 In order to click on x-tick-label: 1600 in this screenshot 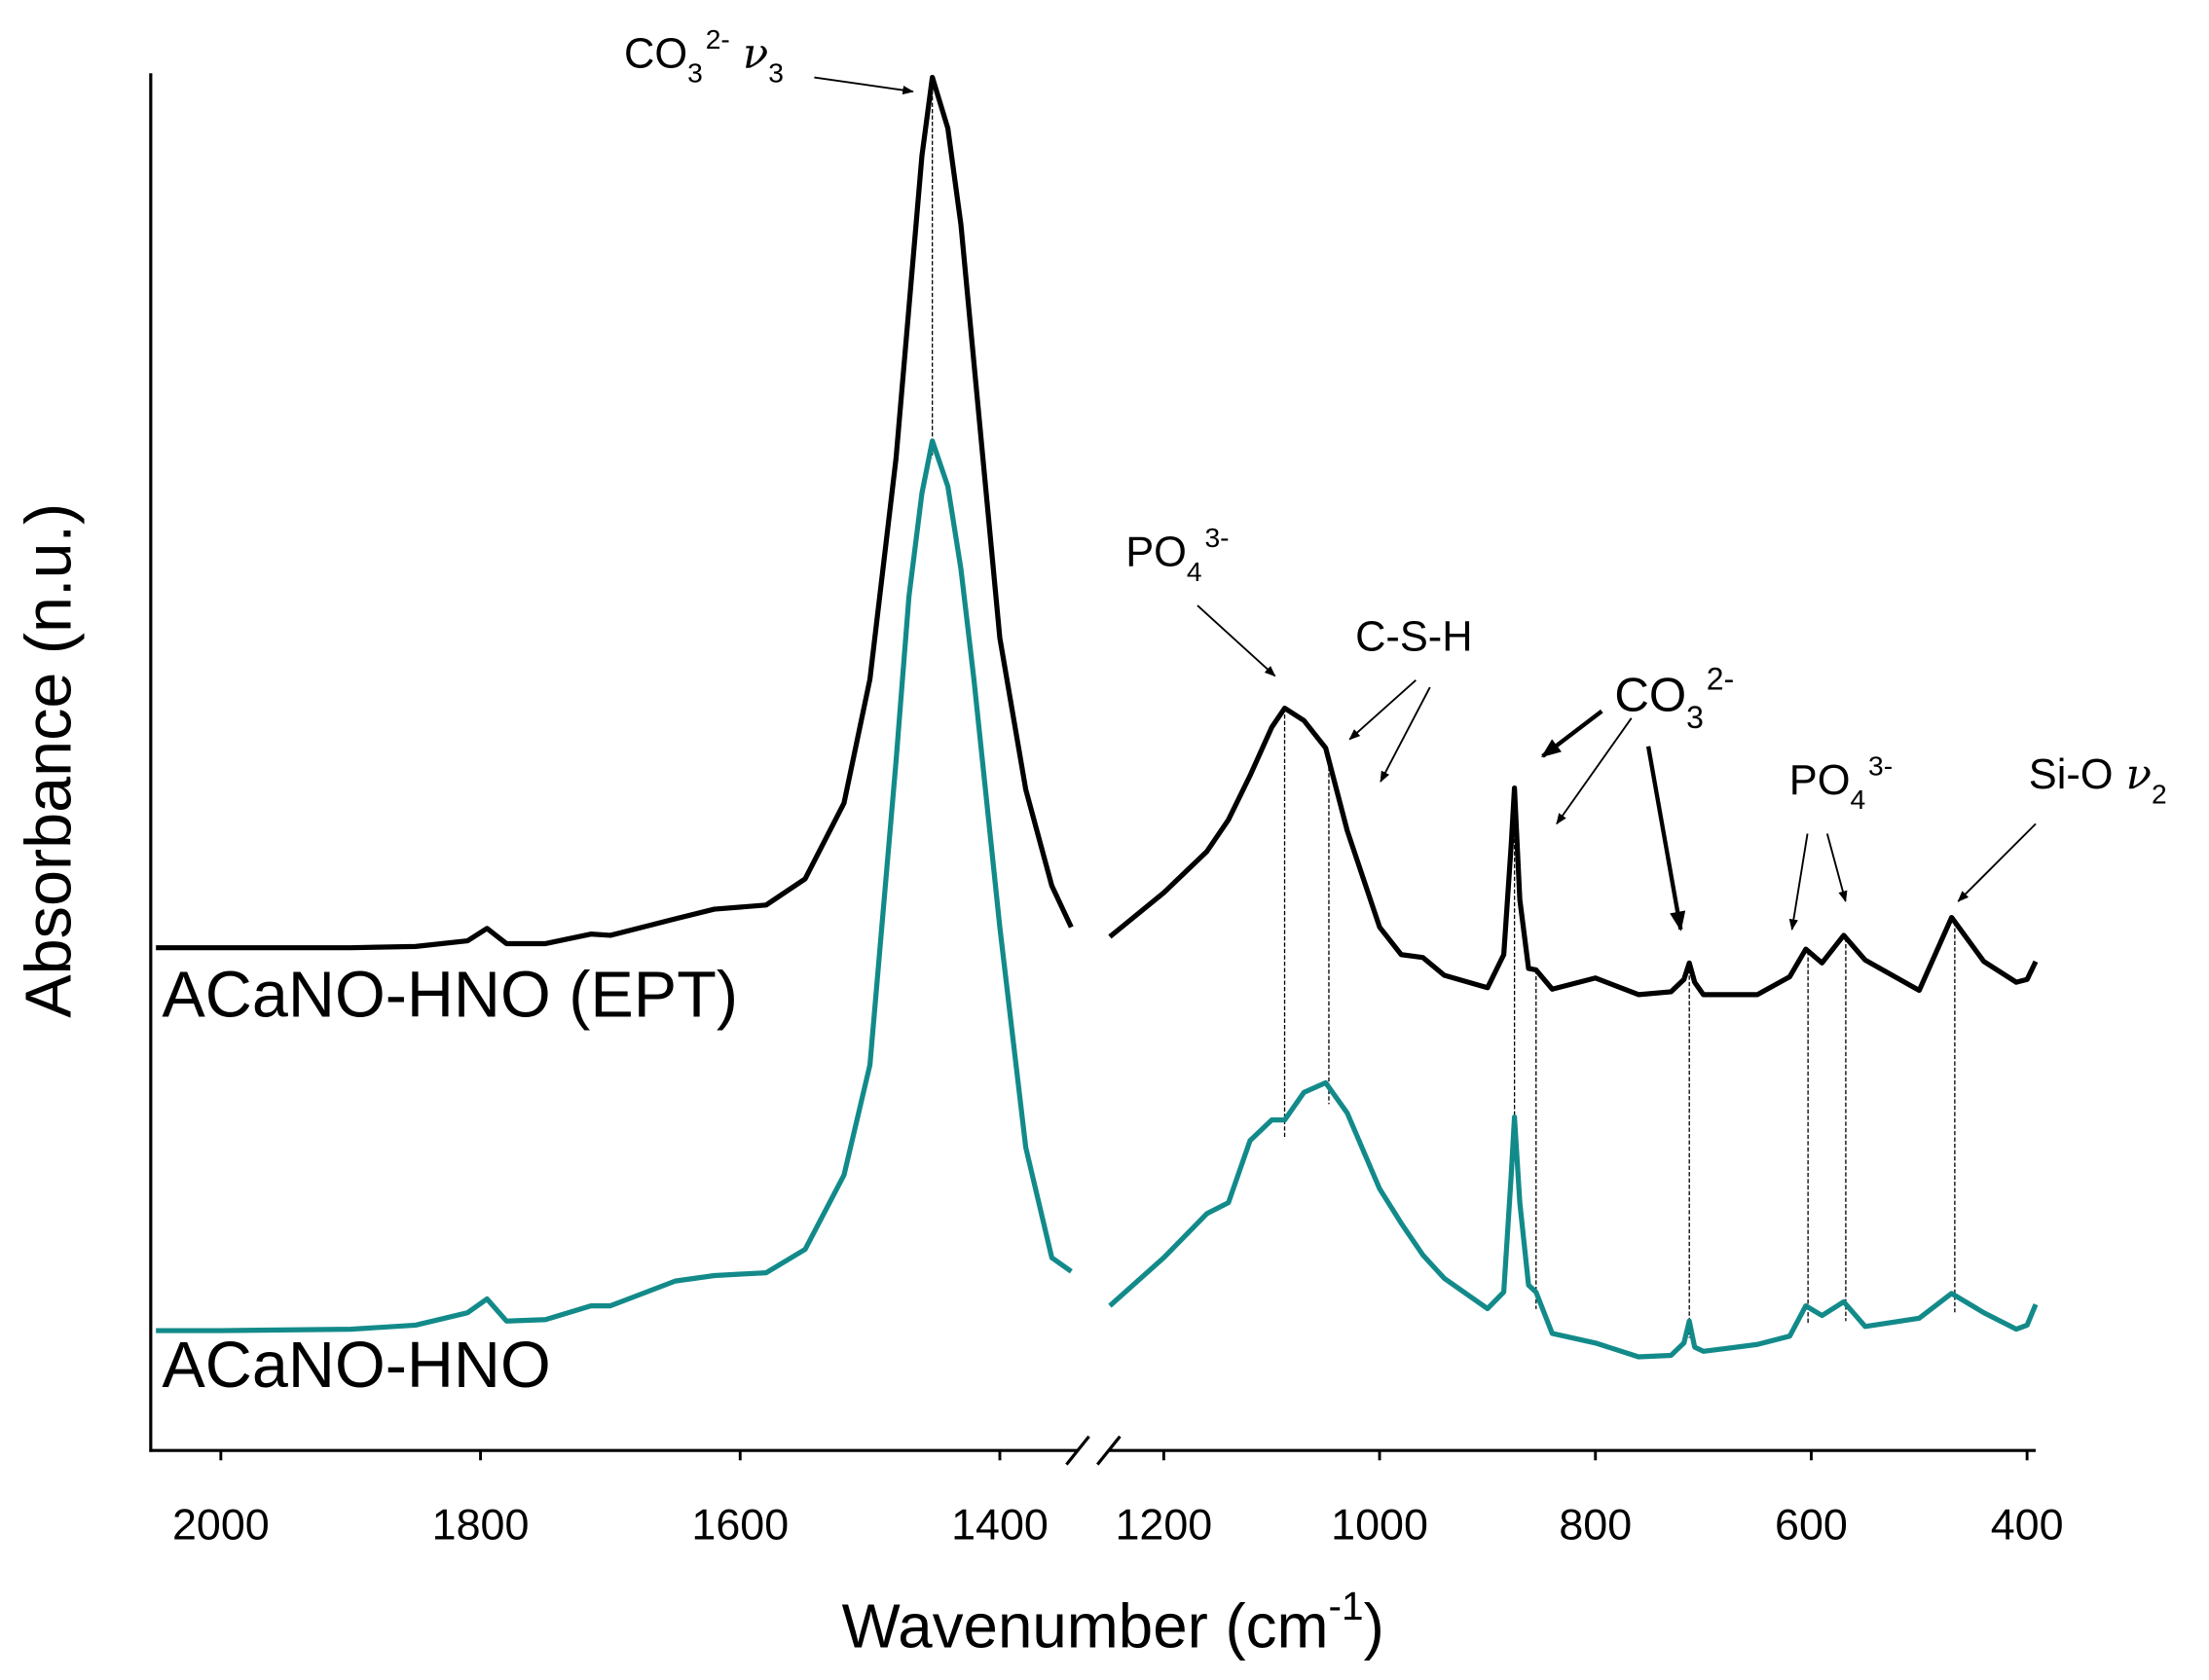, I will do `click(740, 1524)`.